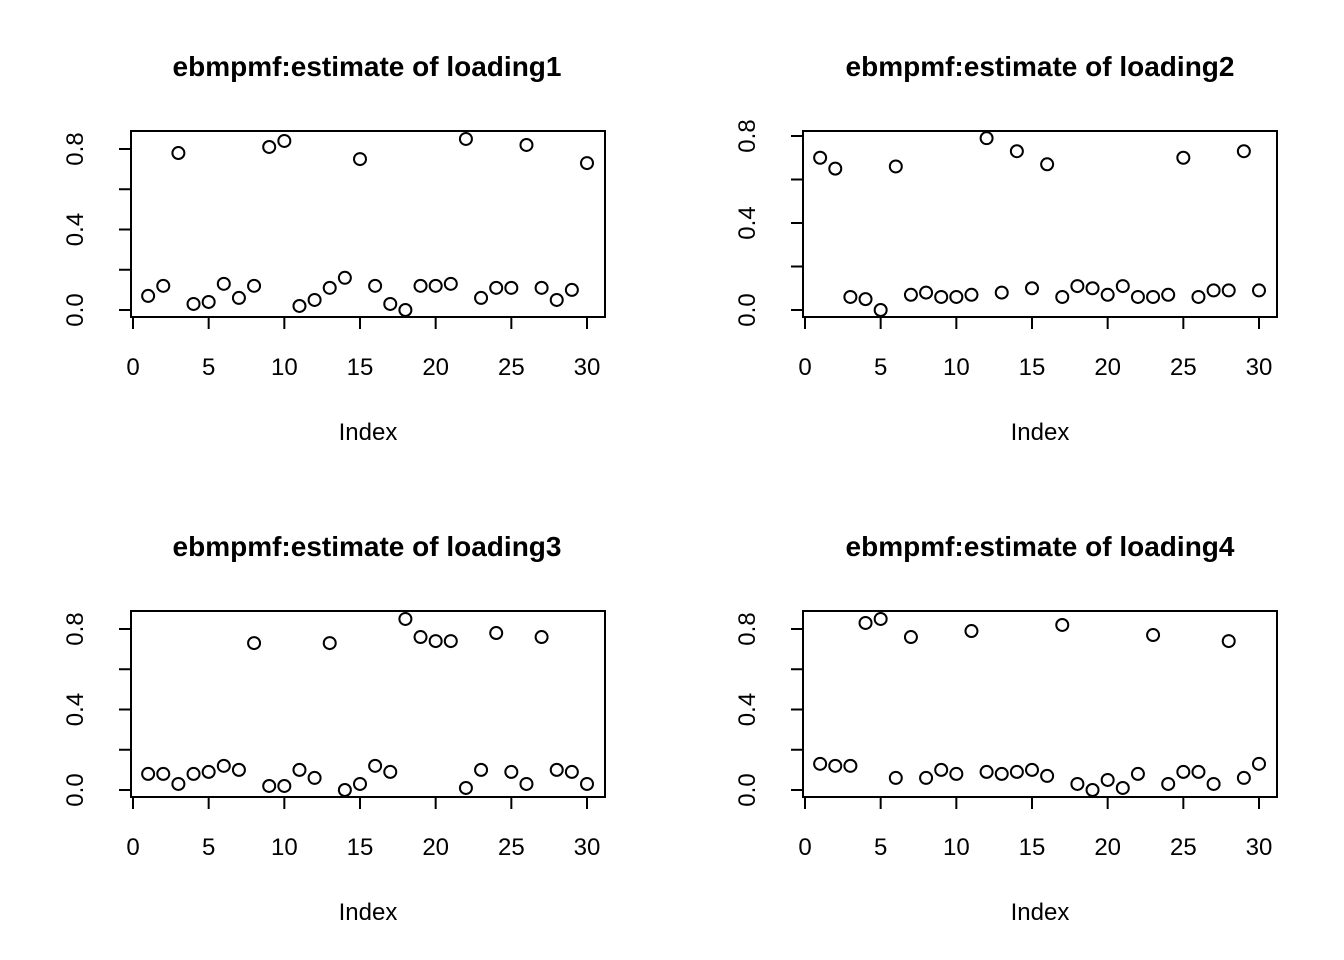  Describe the element at coordinates (367, 546) in the screenshot. I see `chart-title: ebmpmf:estimate of loading3` at that location.